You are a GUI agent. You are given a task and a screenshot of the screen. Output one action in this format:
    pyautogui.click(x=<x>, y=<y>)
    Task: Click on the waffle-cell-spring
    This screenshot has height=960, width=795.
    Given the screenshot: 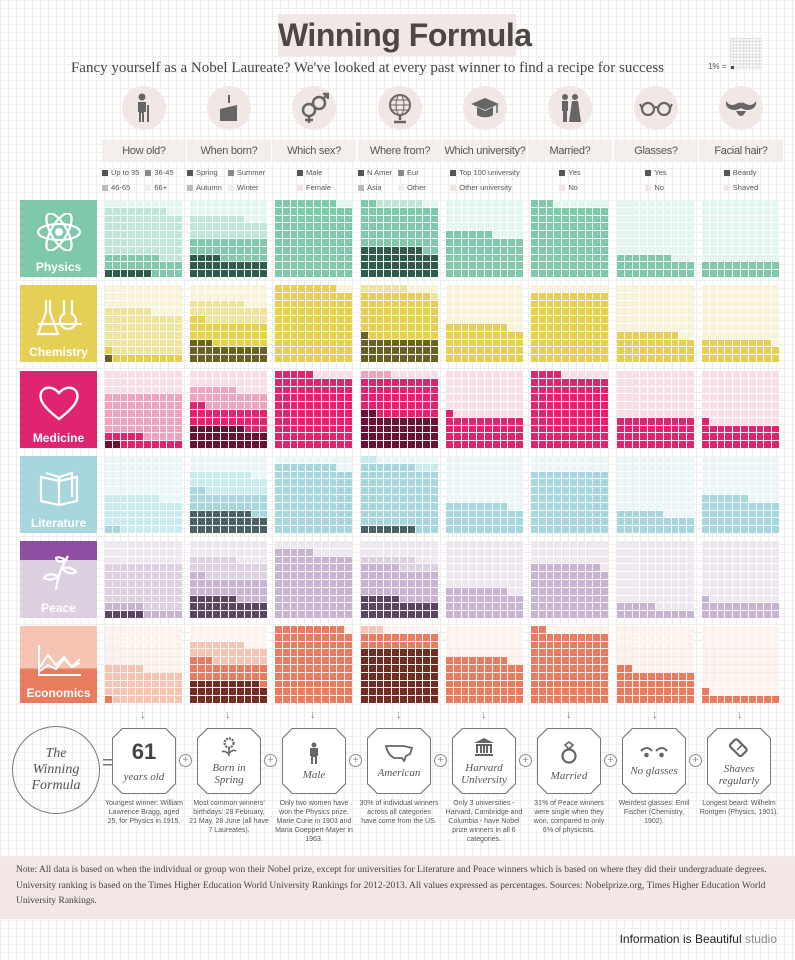 What is the action you would take?
    pyautogui.click(x=209, y=429)
    